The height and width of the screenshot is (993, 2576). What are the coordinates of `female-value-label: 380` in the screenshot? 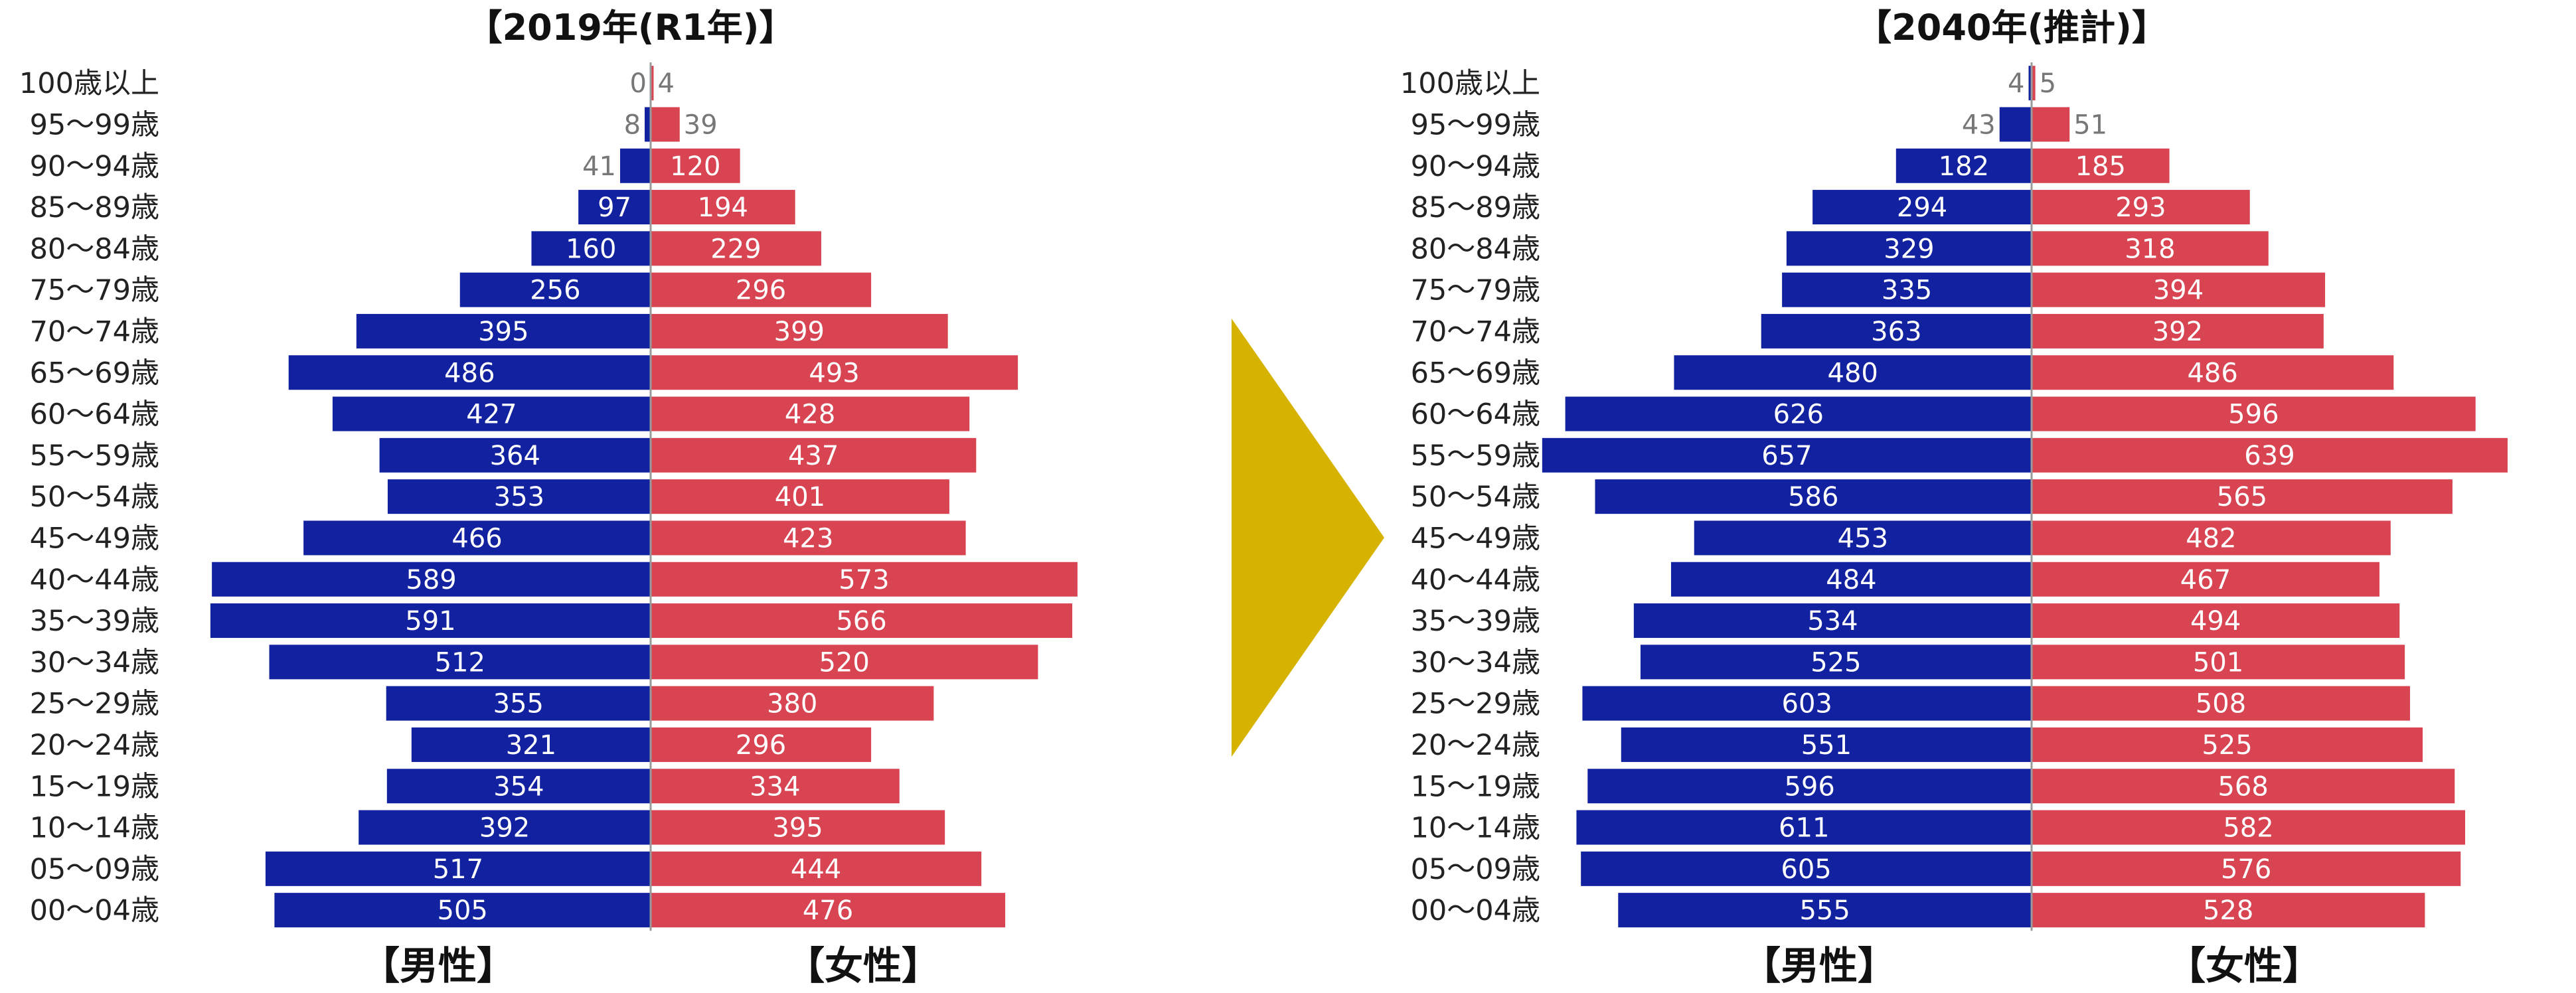 It's located at (792, 705).